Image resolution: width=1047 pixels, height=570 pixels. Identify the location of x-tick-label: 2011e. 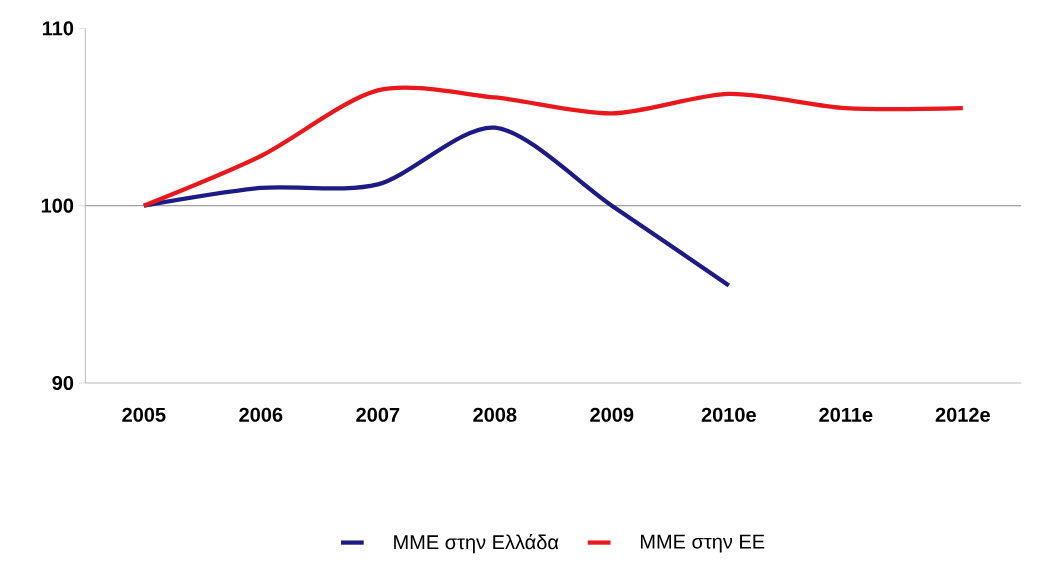
(846, 414).